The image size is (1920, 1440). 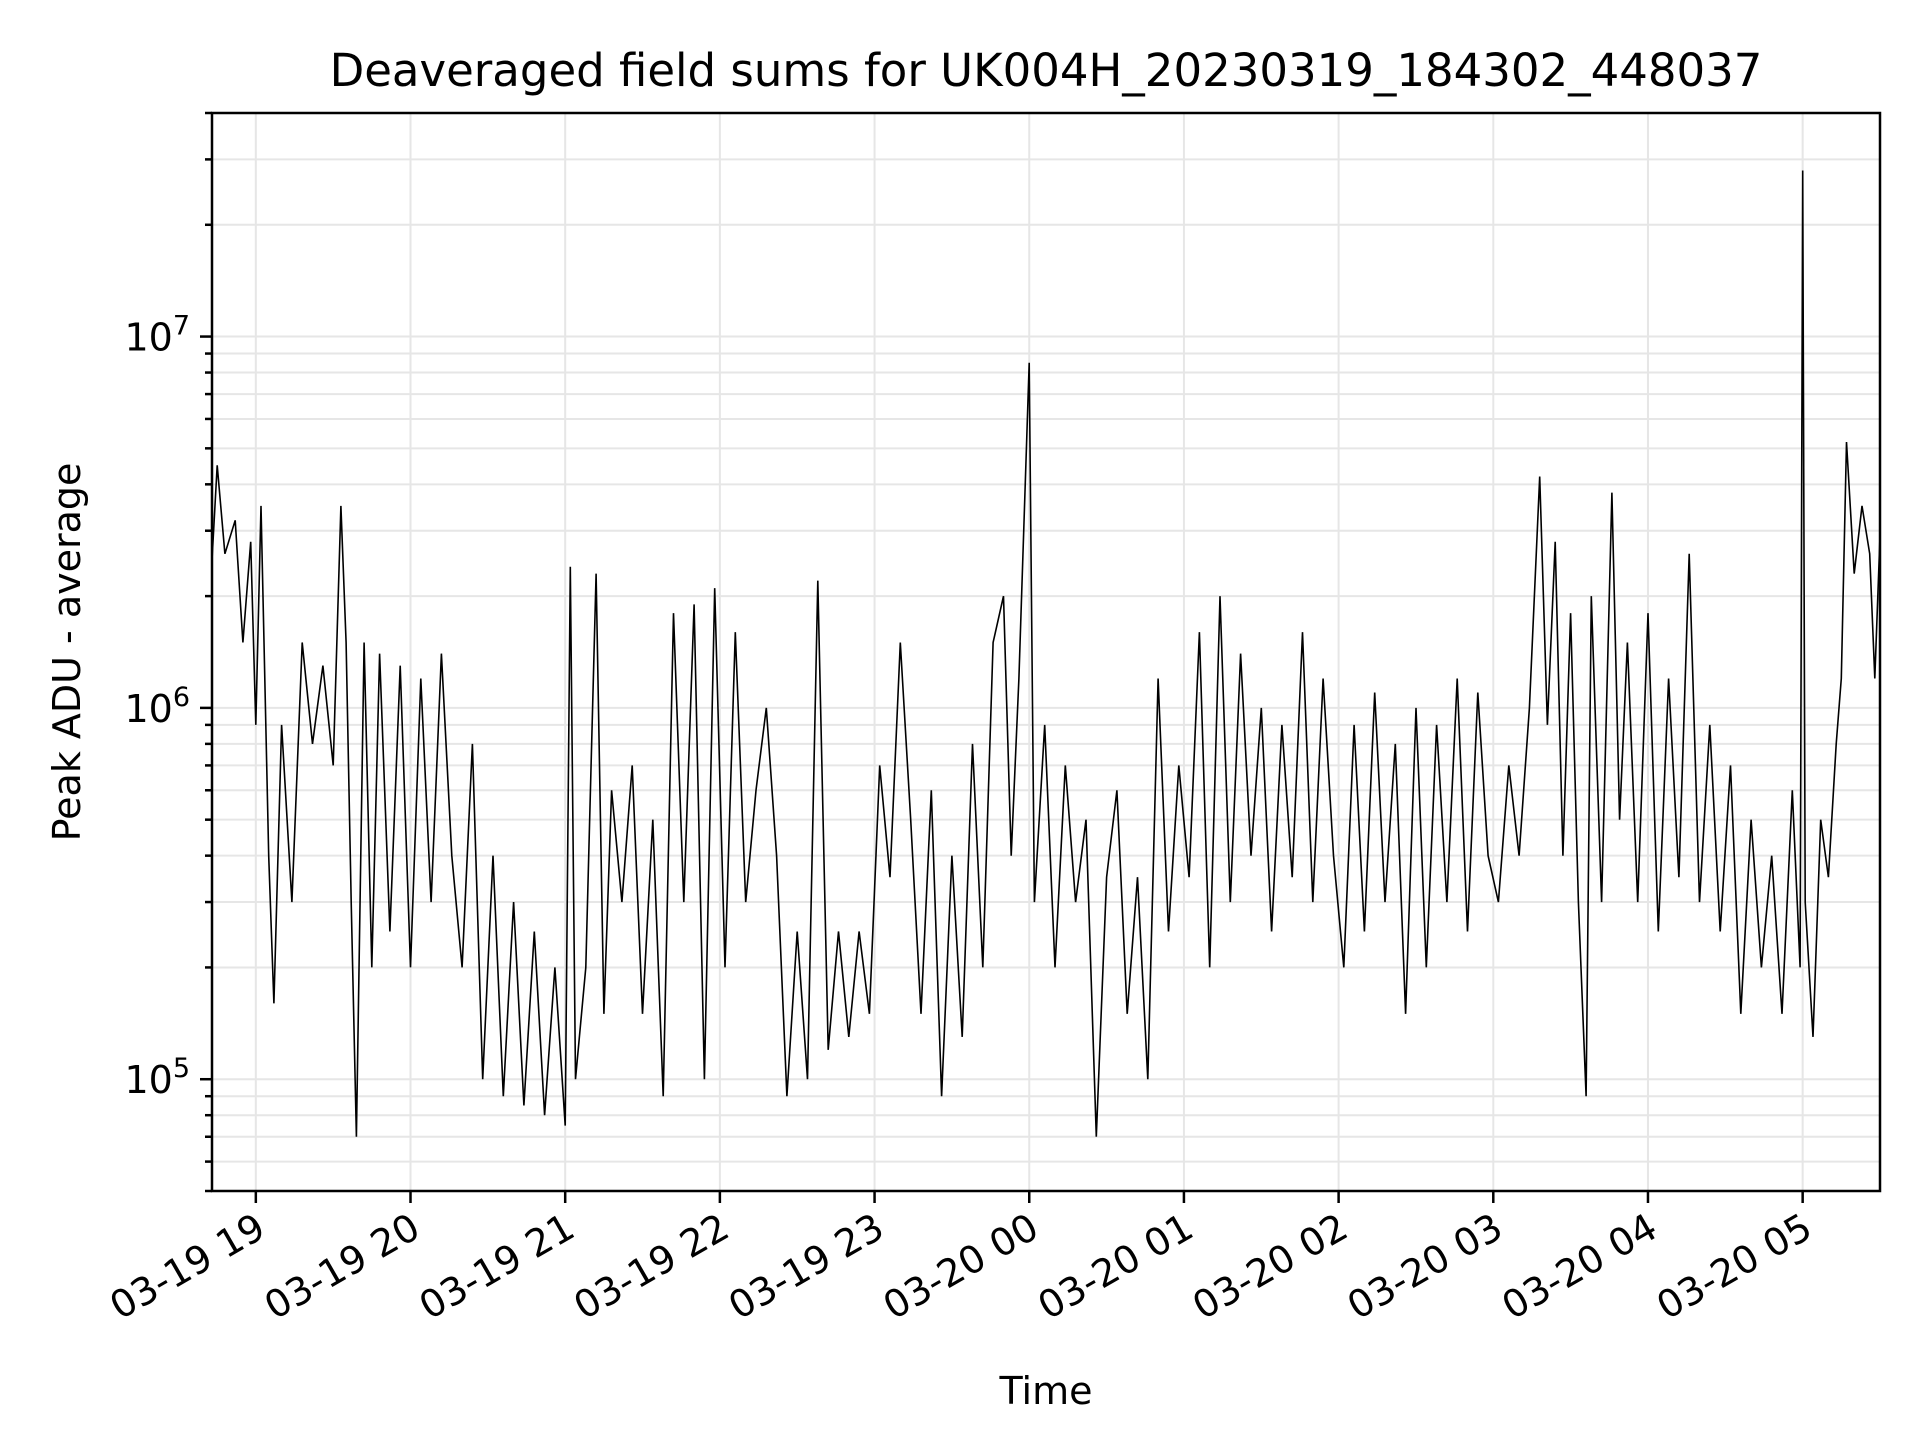 I want to click on y-tick-label-exponent: 6, so click(x=181, y=697).